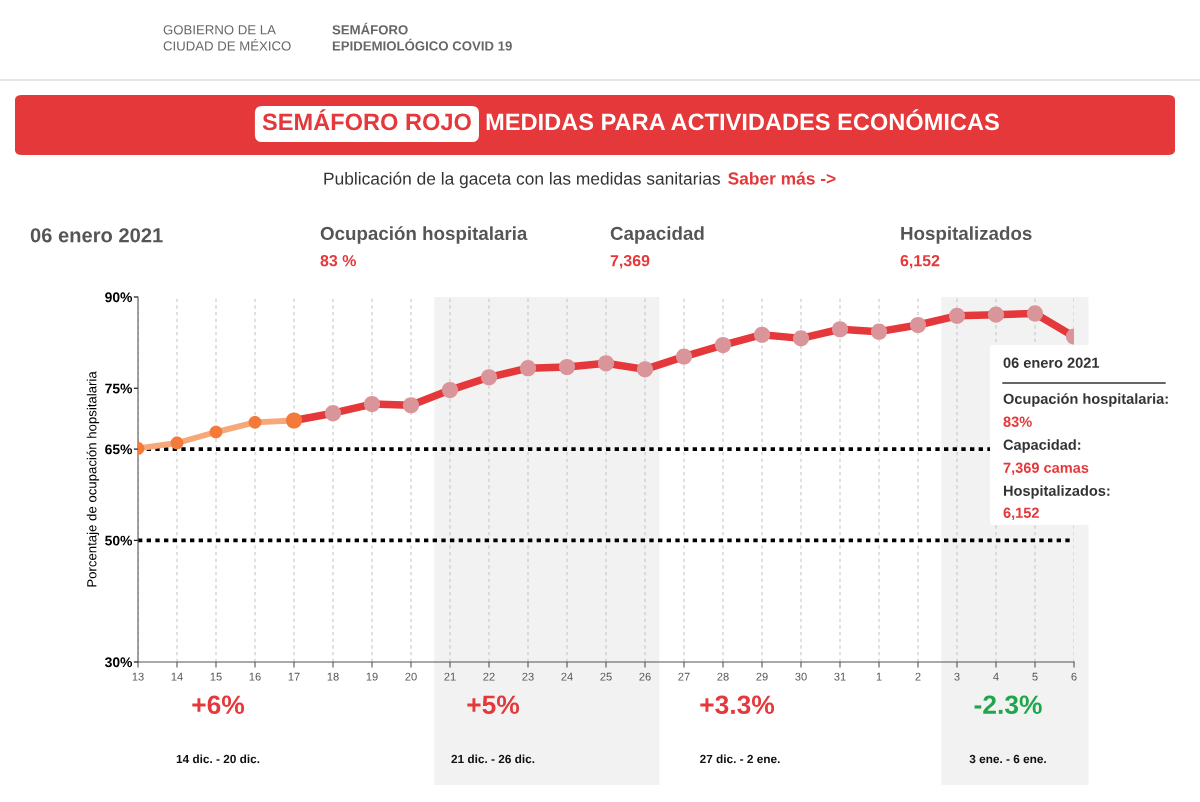 The width and height of the screenshot is (1200, 802). Describe the element at coordinates (1008, 705) in the screenshot. I see `text: -2.3%` at that location.